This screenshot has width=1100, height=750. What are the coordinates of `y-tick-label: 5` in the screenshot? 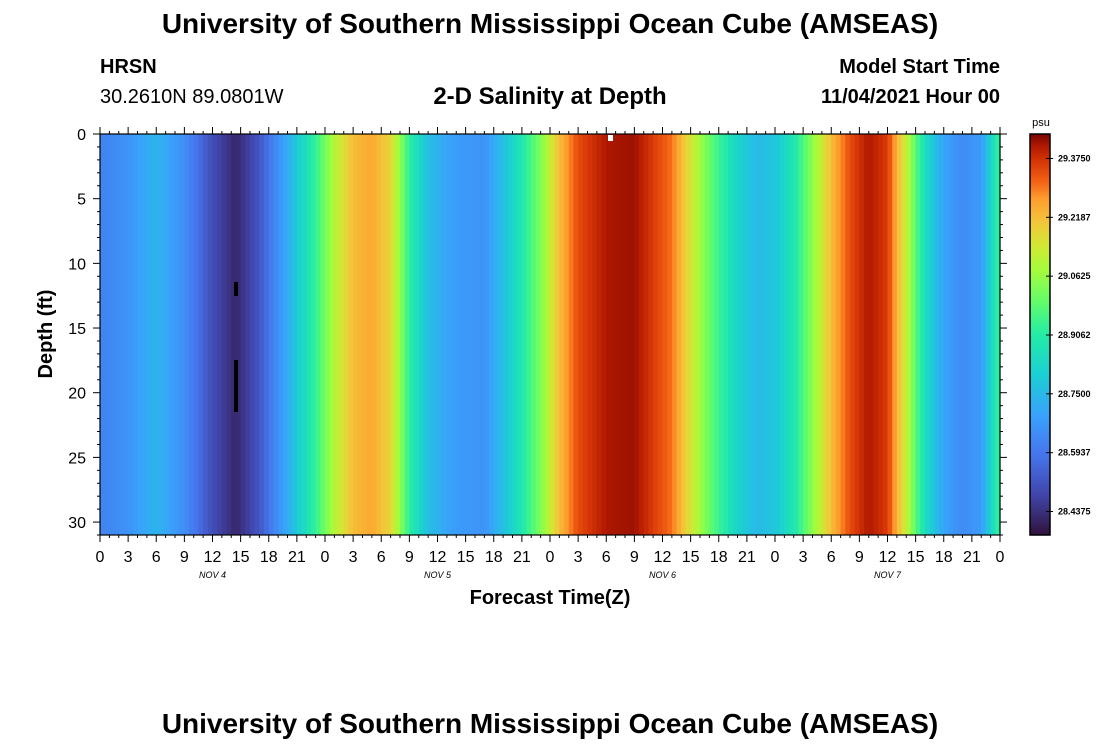 It's located at (81, 200).